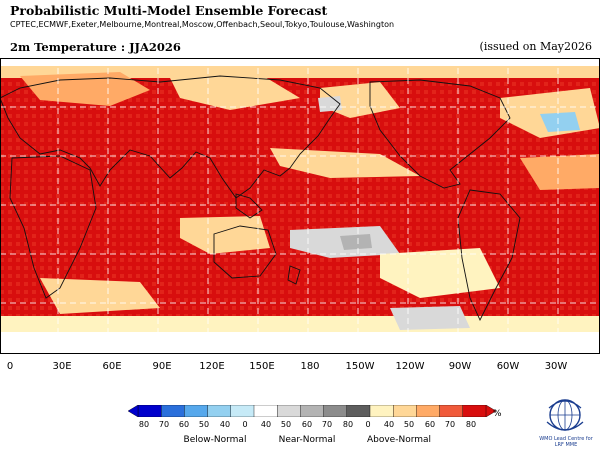 This screenshot has width=600, height=460. What do you see at coordinates (133, 411) in the screenshot?
I see `colorbar-extend-low` at bounding box center [133, 411].